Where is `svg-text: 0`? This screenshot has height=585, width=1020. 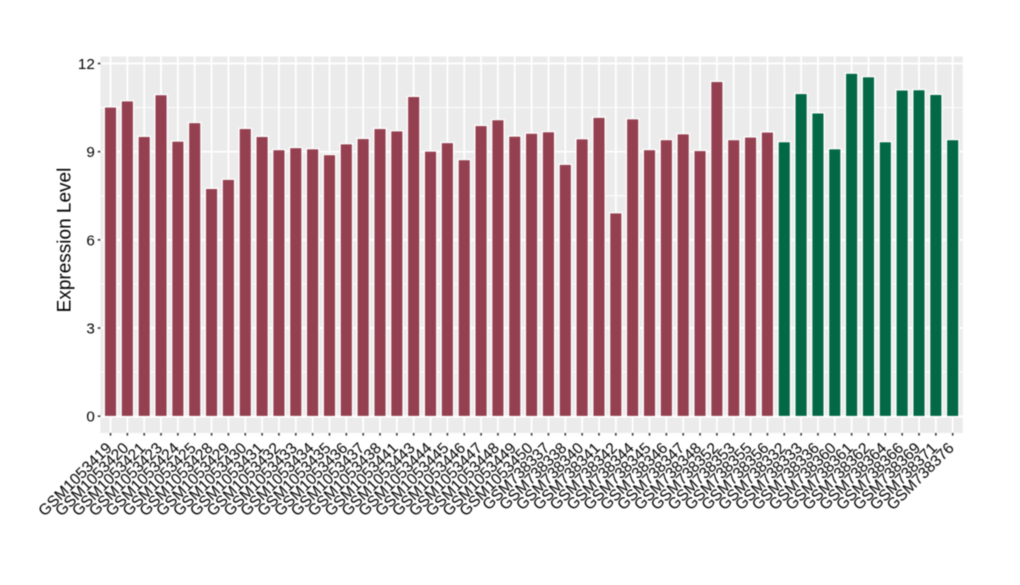
svg-text: 0 is located at coordinates (90, 417).